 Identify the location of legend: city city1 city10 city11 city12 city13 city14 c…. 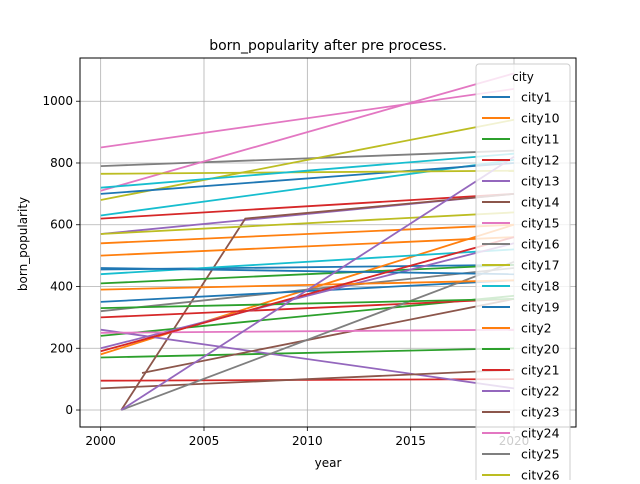
(523, 273).